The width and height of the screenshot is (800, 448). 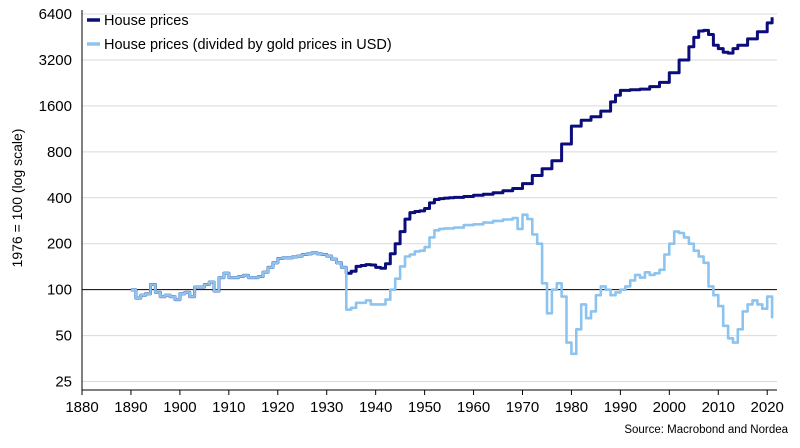 What do you see at coordinates (522, 407) in the screenshot?
I see `x-tick-label-1970: 1970` at bounding box center [522, 407].